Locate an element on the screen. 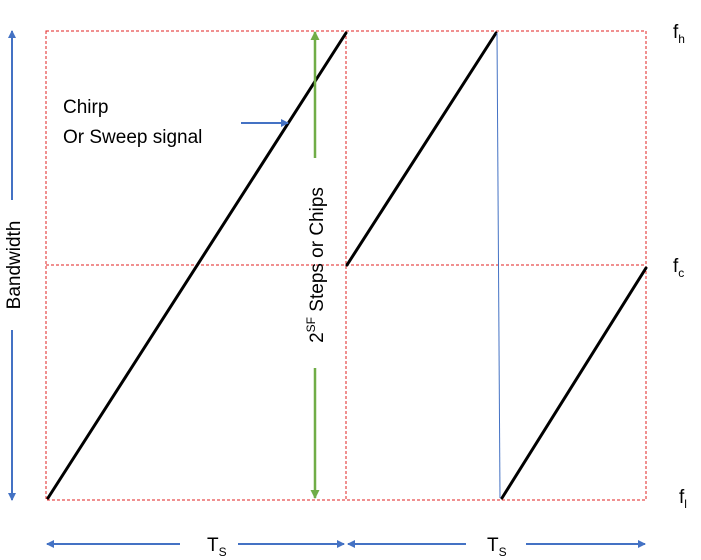  chirp-ramp-2a is located at coordinates (421, 149).